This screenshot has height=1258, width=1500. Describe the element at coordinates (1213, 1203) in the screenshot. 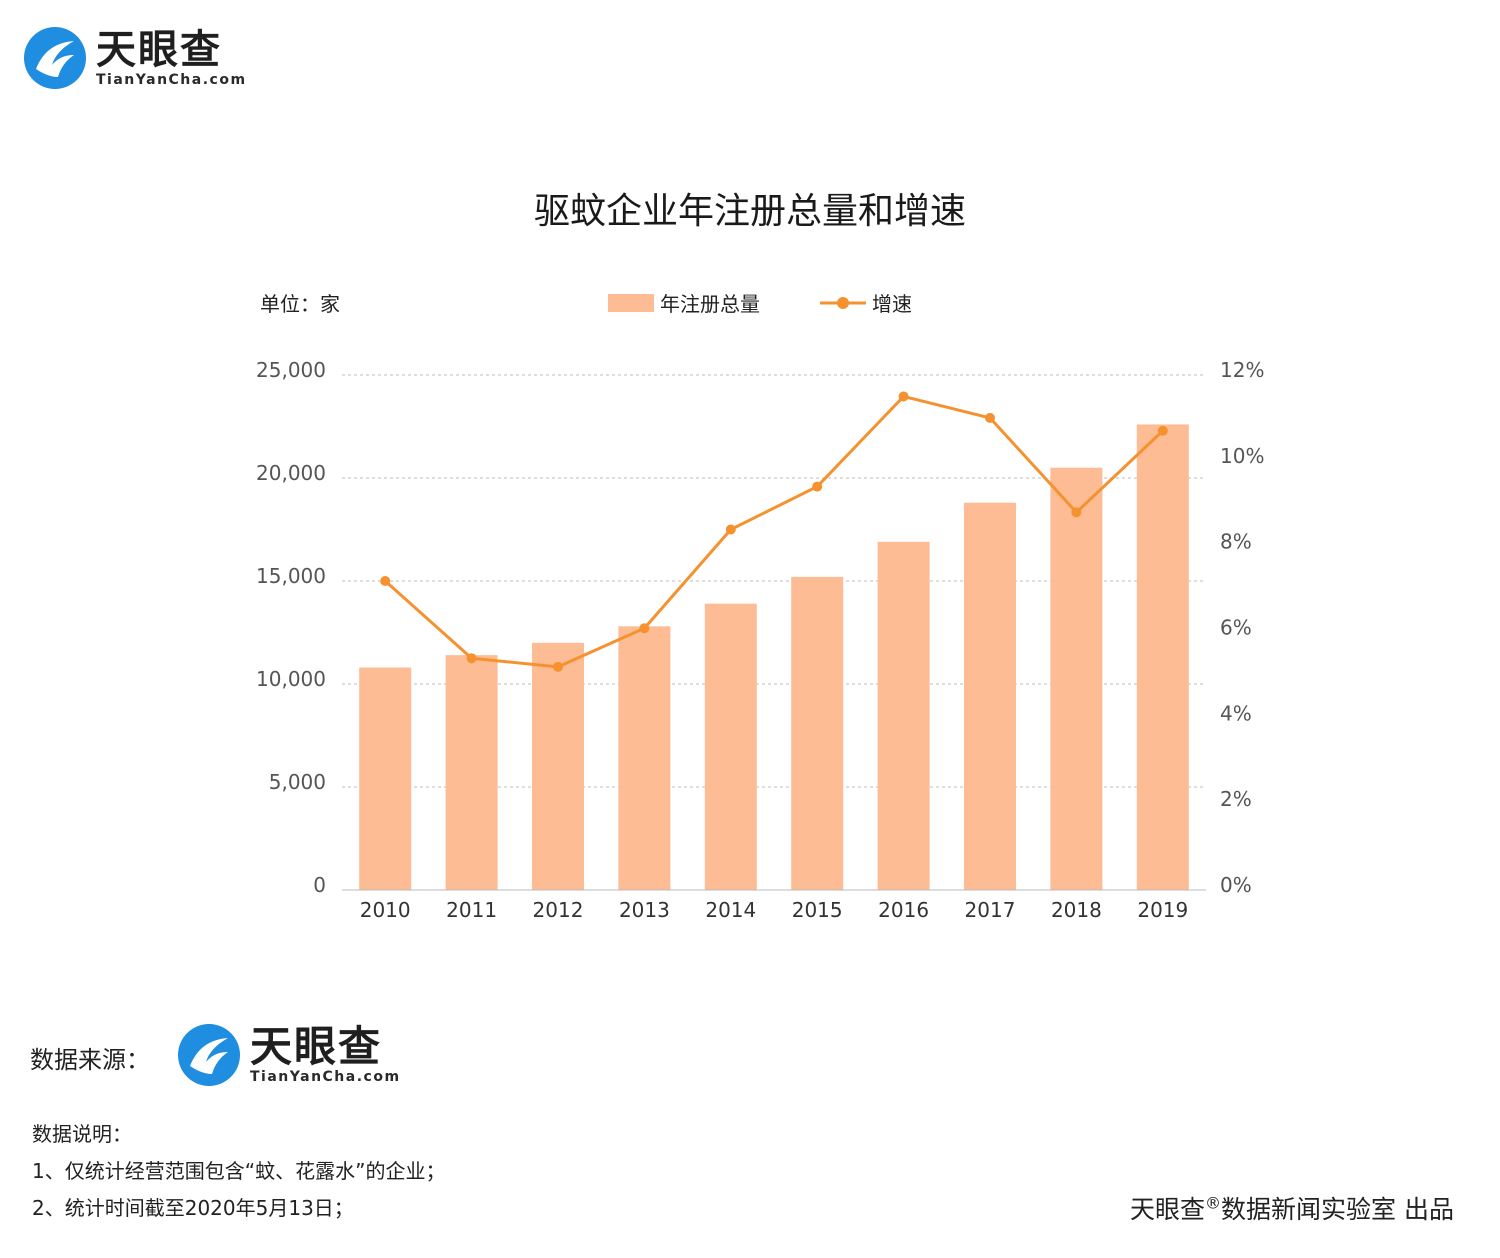

I see `registered-mark: ®` at that location.